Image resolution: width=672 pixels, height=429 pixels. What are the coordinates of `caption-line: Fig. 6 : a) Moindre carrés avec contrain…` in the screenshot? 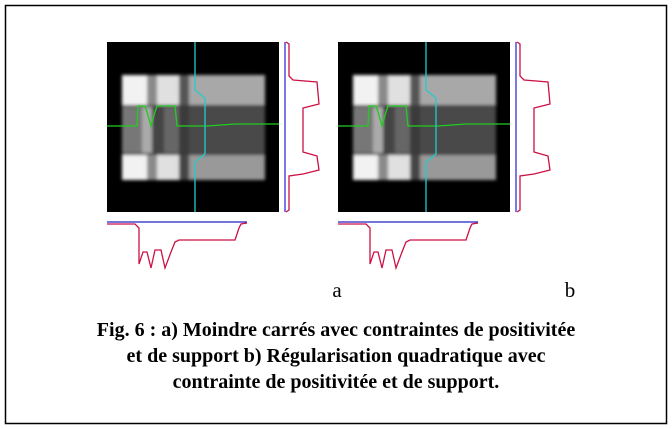 It's located at (336, 330).